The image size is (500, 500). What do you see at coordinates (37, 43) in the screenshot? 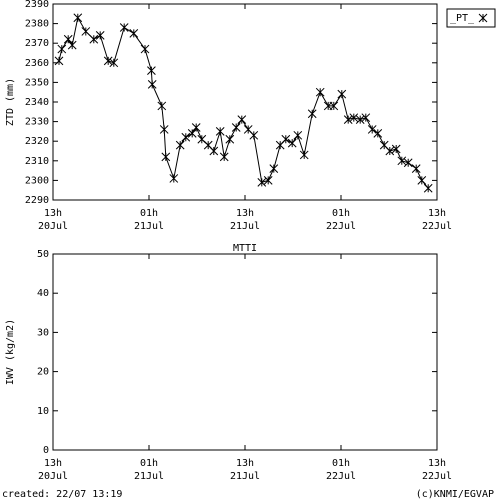
I see `y-tick-label: 2370` at bounding box center [37, 43].